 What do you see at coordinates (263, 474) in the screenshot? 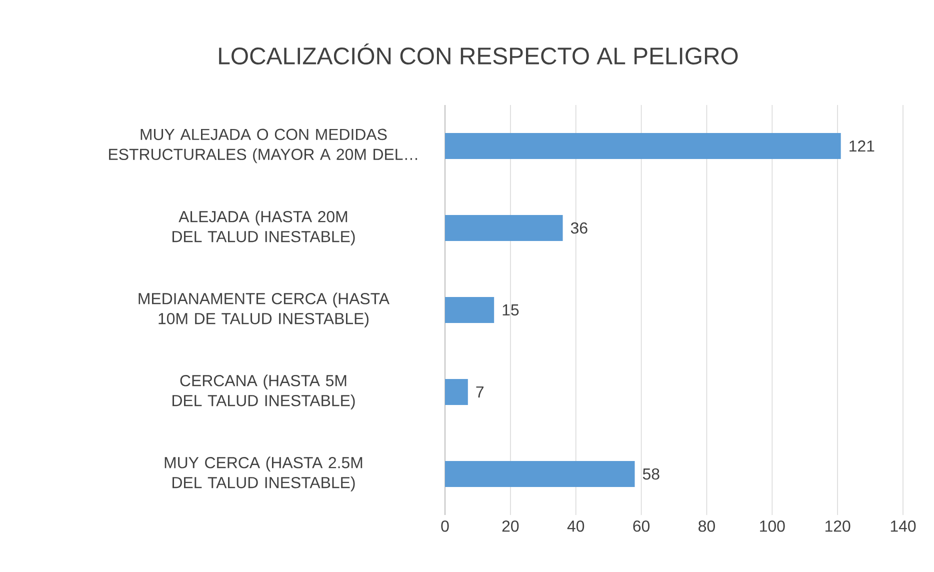
I see `y-tick-label: MUY CERCA (HASTA 2.5M DEL TALUD INESTABLE)` at bounding box center [263, 474].